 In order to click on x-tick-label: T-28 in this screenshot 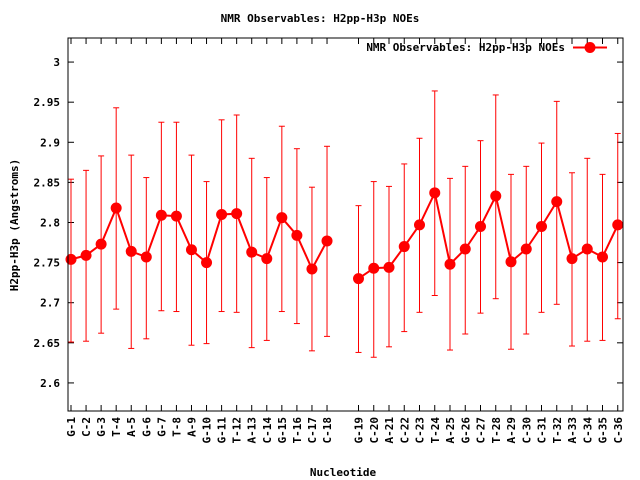, I will do `click(496, 430)`.